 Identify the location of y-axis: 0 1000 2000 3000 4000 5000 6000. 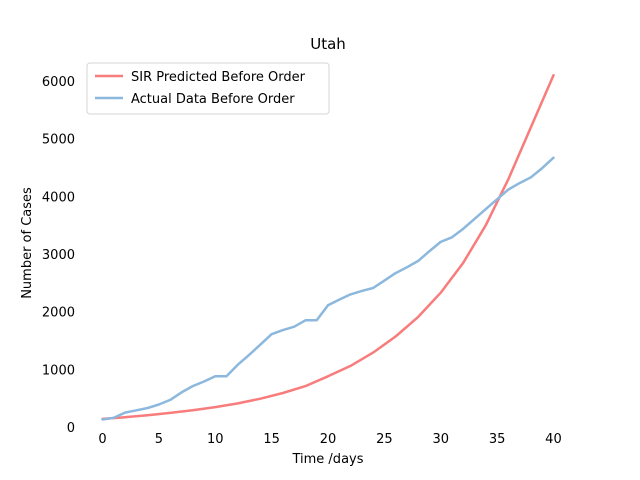
(58, 255).